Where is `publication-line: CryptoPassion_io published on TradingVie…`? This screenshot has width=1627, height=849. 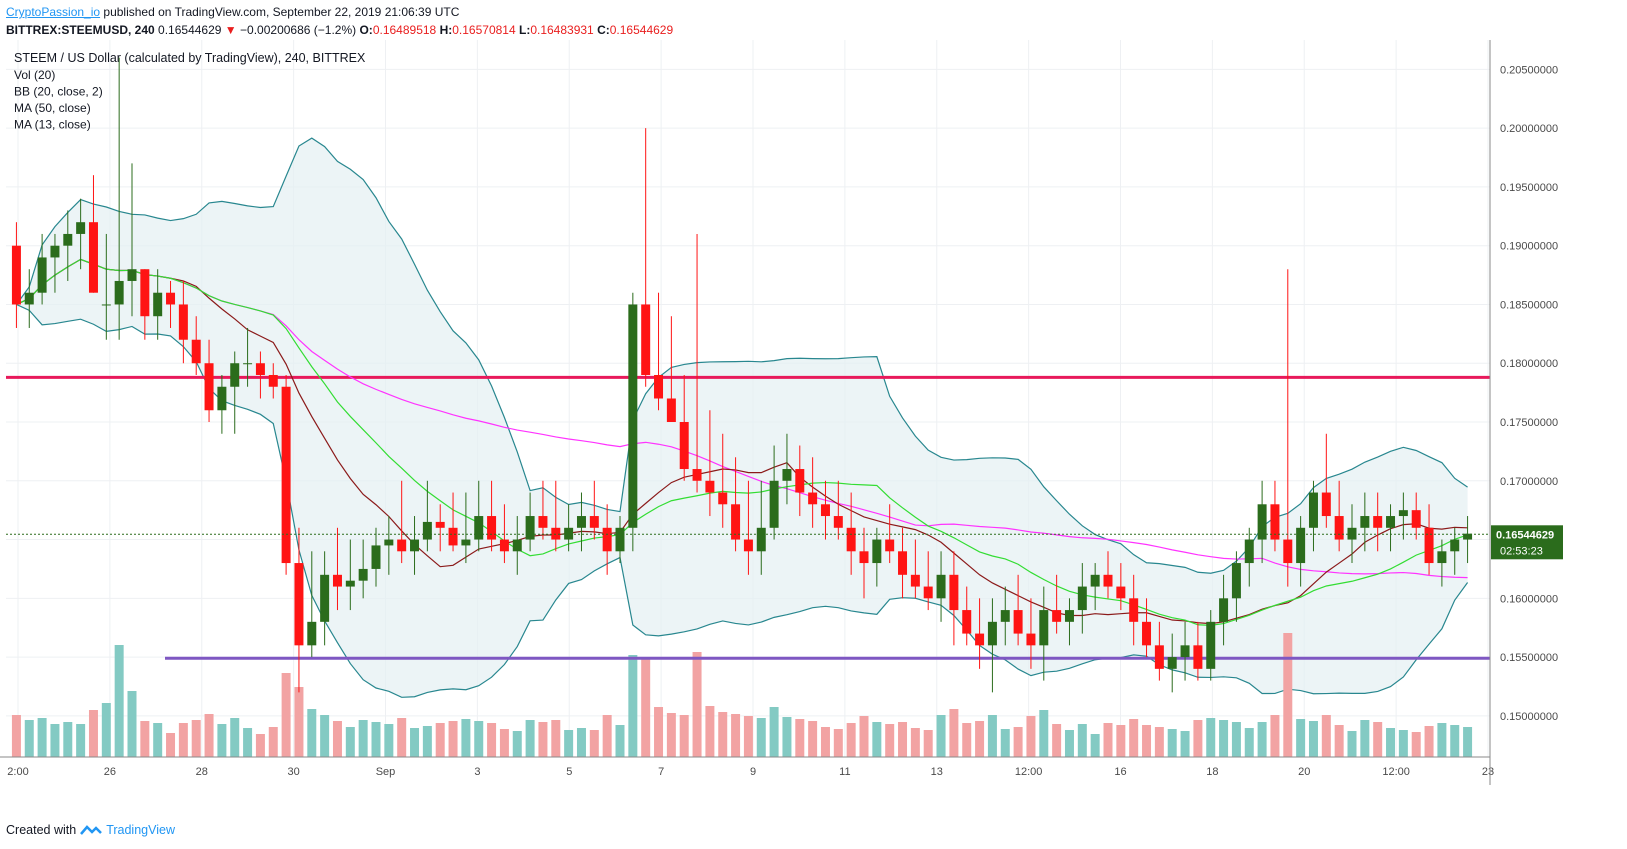
publication-line: CryptoPassion_io published on TradingVie… is located at coordinates (232, 12).